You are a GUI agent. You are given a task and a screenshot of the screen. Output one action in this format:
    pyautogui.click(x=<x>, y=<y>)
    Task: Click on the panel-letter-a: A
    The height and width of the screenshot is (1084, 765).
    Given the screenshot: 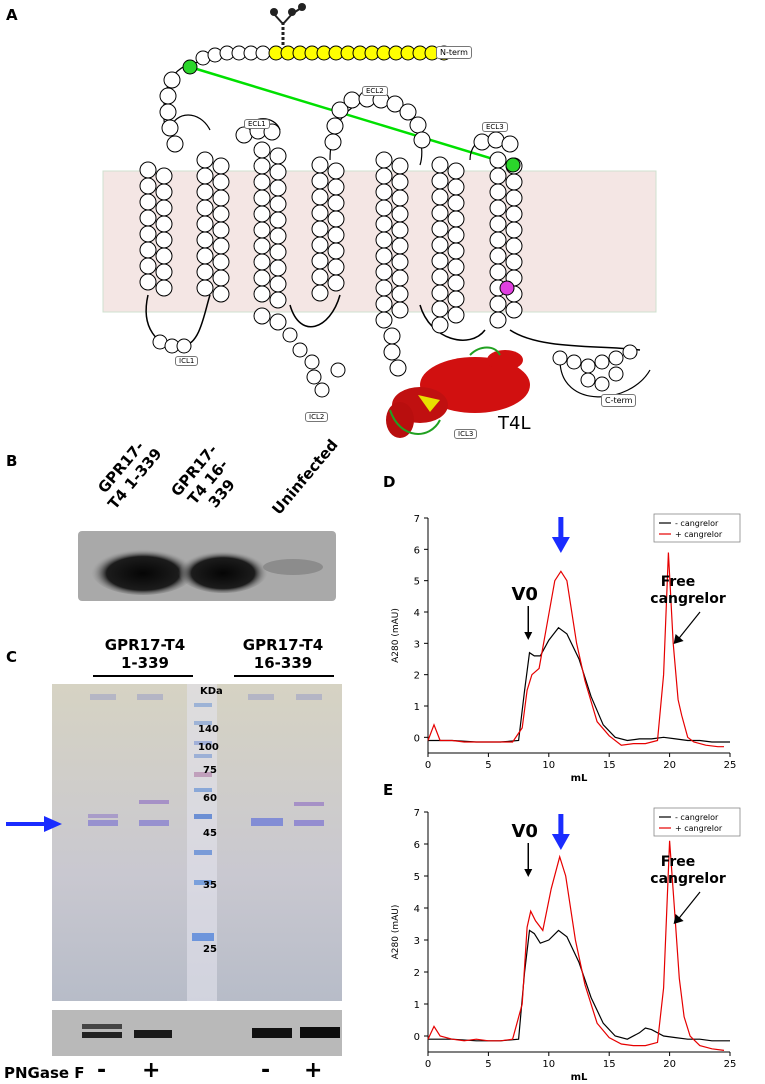 What is the action you would take?
    pyautogui.click(x=12, y=15)
    